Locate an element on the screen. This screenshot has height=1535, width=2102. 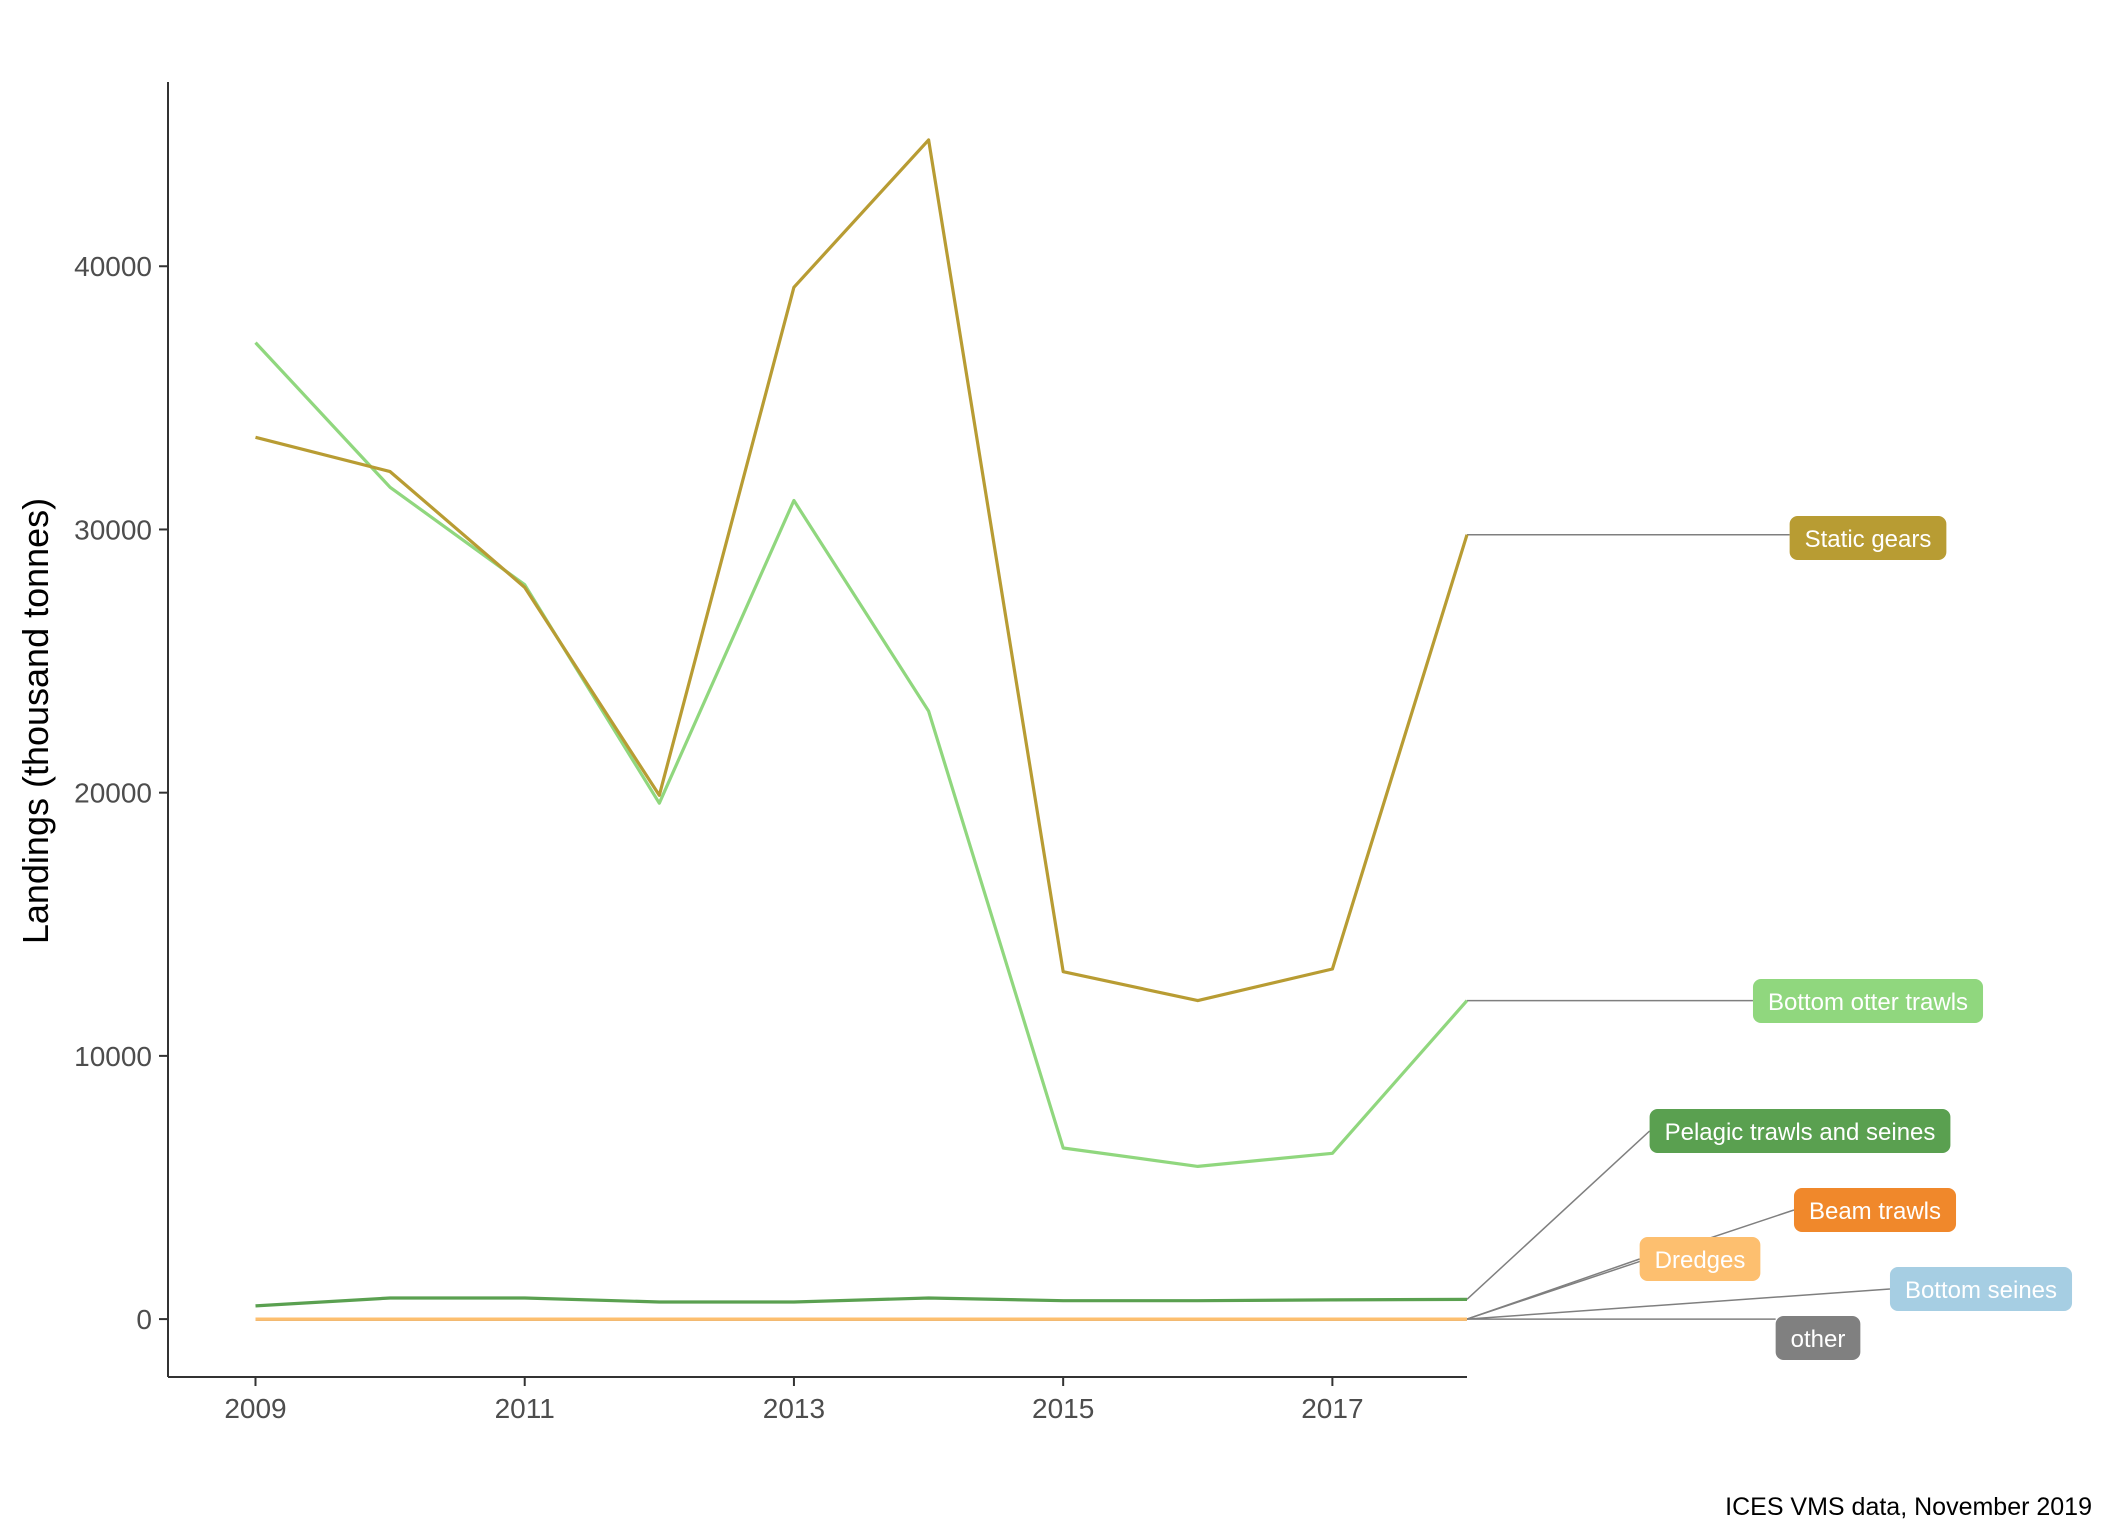
chart-caption: ICES VMS data, November 2019 is located at coordinates (1908, 1507).